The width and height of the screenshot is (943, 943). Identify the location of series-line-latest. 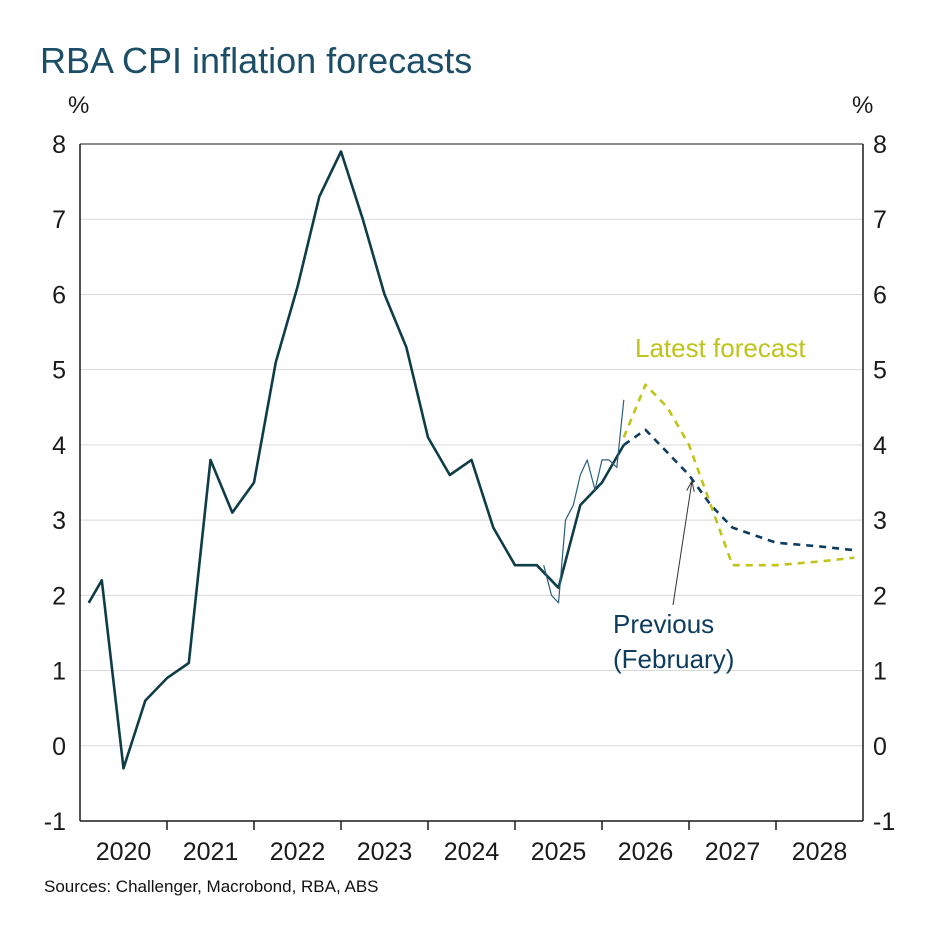
(738, 475).